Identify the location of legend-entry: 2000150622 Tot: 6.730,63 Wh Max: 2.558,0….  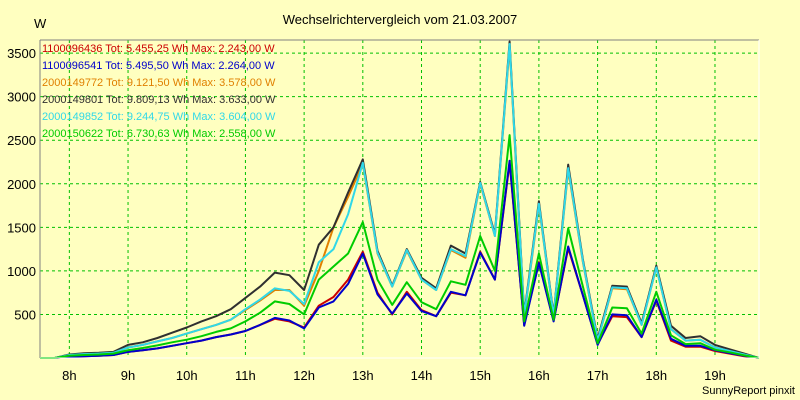
(159, 134).